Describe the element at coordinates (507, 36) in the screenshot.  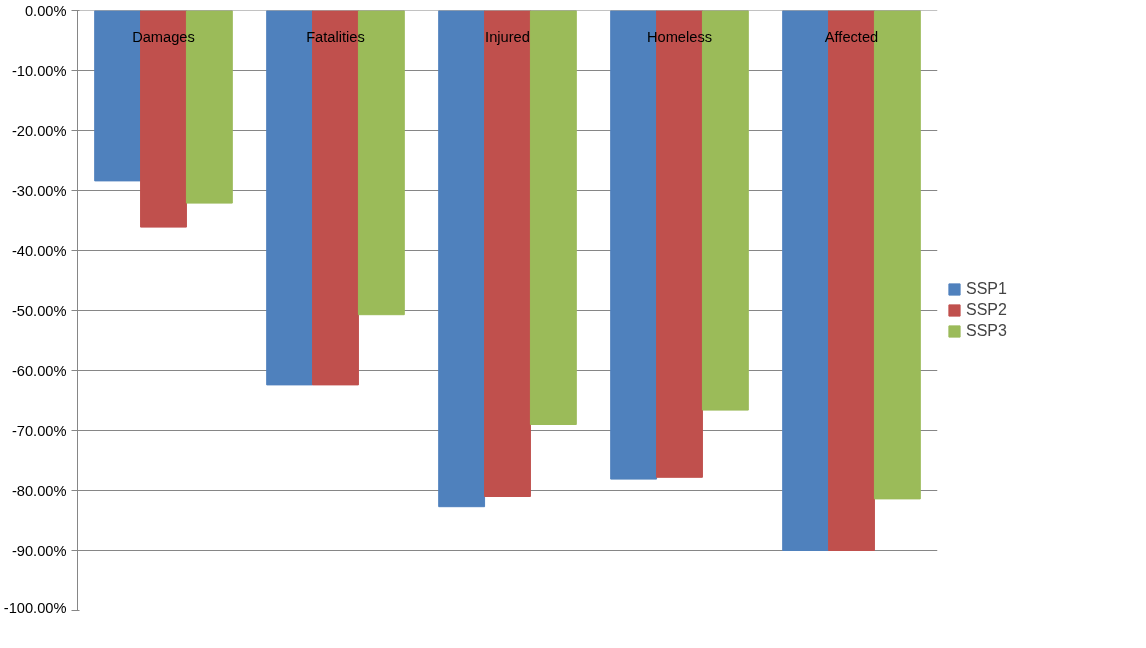
I see `x-tick-label: Injured` at that location.